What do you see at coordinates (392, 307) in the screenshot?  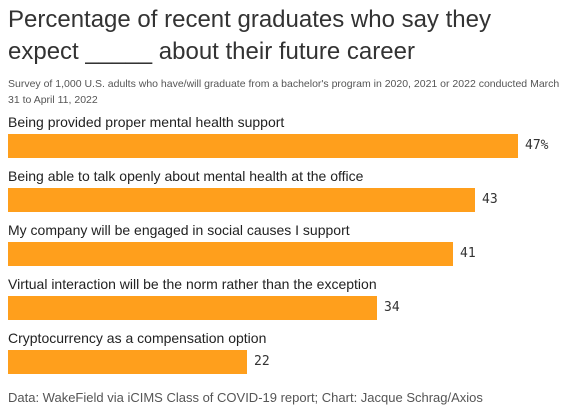 I see `bar-value-label: 34` at bounding box center [392, 307].